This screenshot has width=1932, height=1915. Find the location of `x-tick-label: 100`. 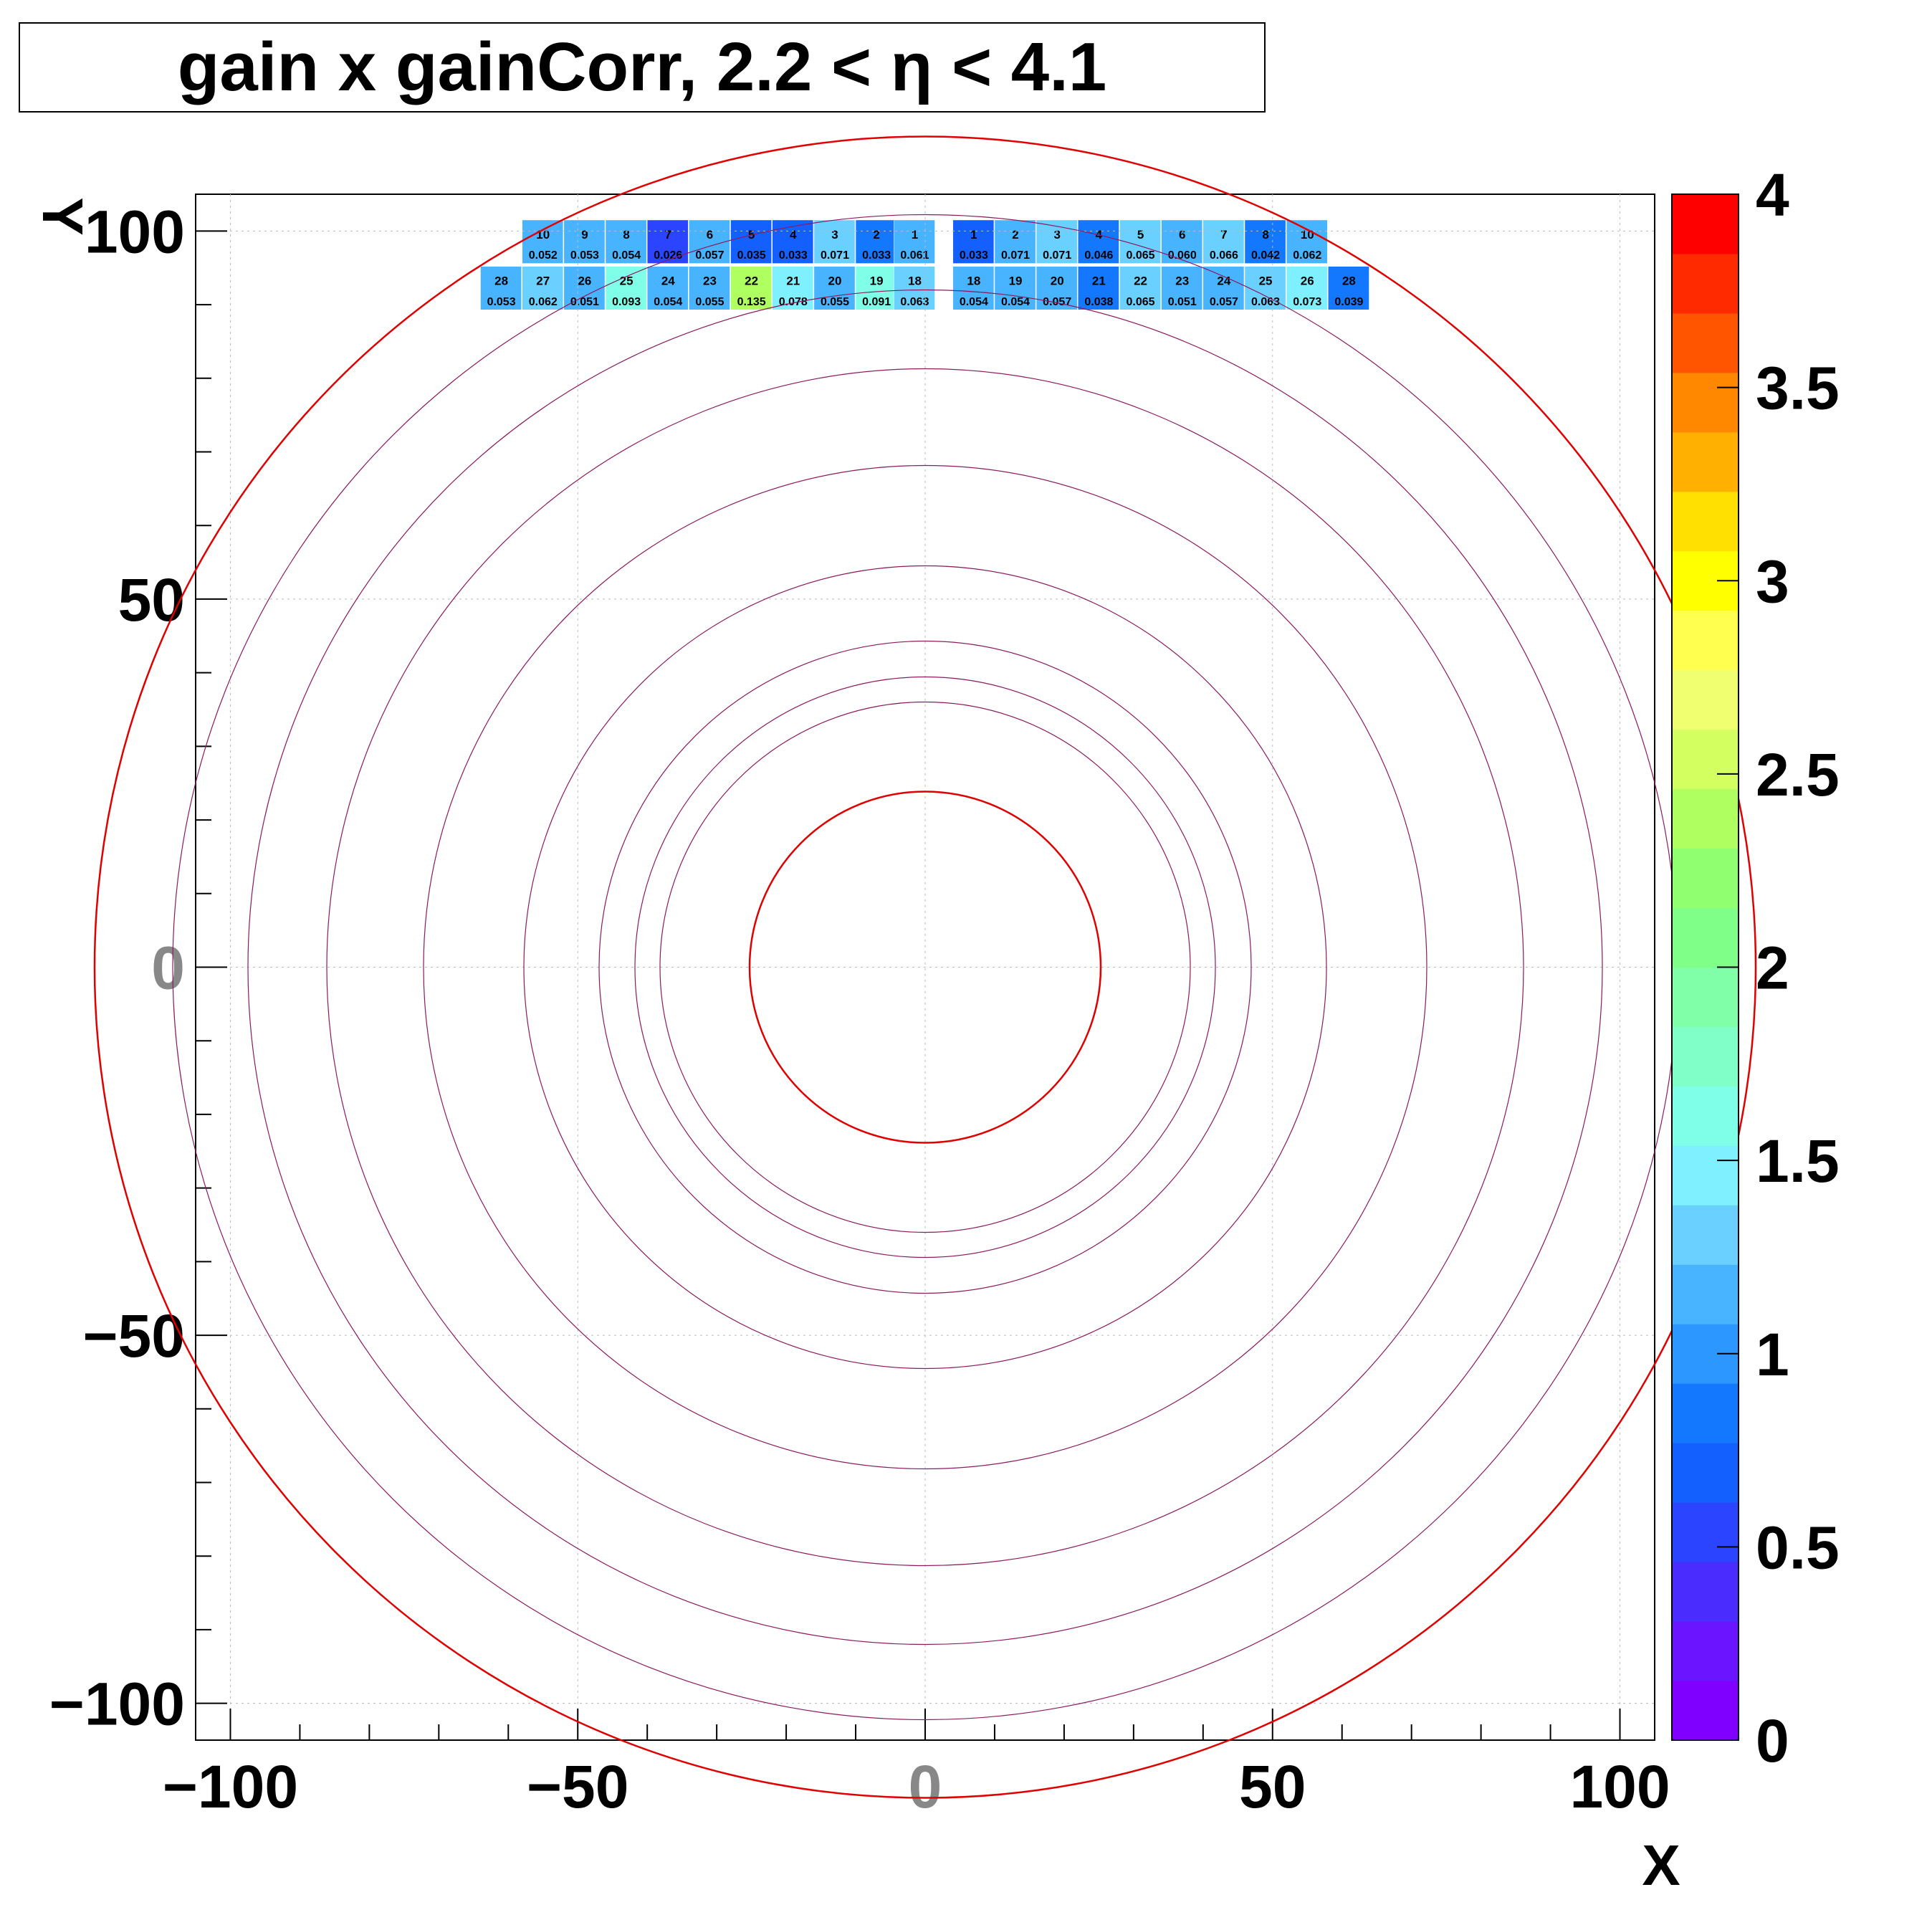

x-tick-label: 100 is located at coordinates (1620, 1786).